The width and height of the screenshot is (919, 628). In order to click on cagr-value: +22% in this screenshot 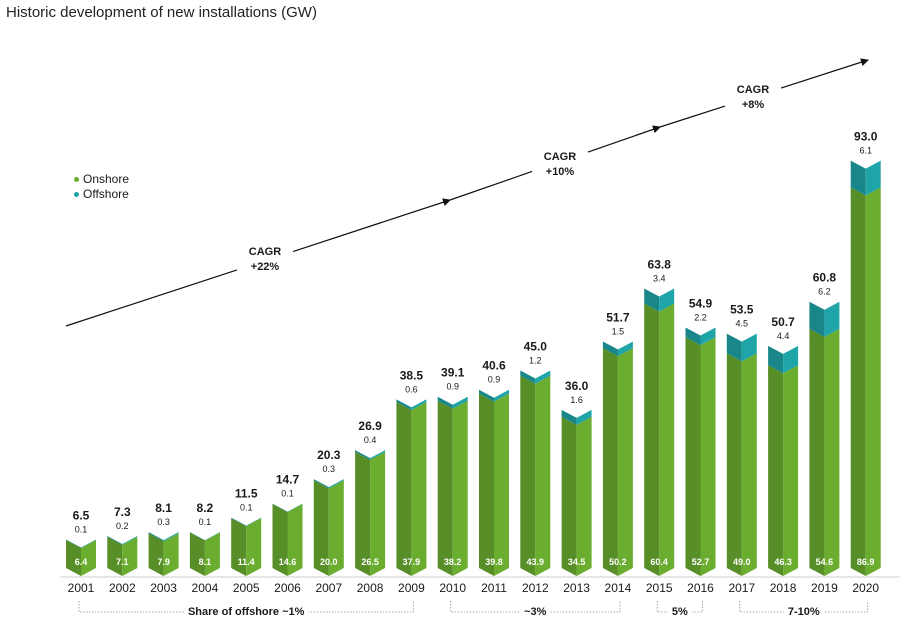, I will do `click(265, 267)`.